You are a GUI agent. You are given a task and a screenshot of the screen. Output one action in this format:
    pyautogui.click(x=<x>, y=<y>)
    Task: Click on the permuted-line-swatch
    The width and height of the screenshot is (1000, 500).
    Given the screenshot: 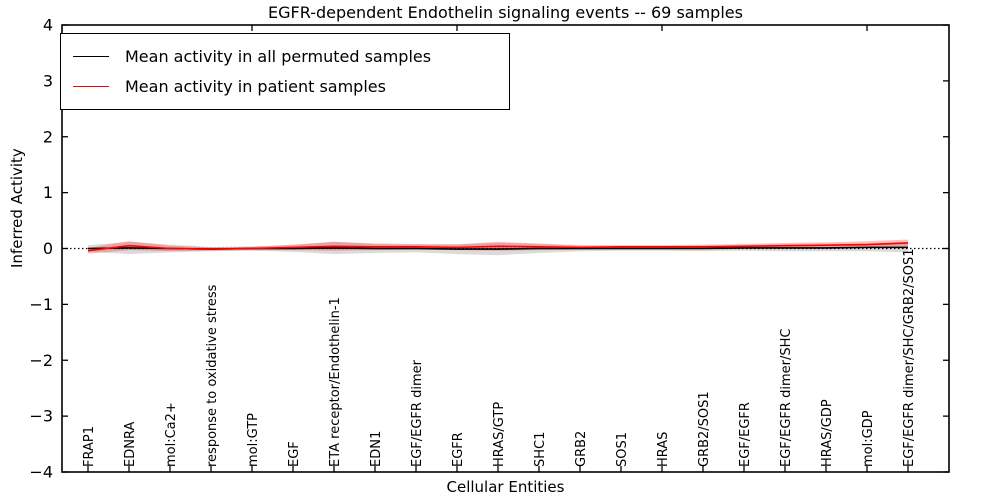 What is the action you would take?
    pyautogui.click(x=91, y=56)
    